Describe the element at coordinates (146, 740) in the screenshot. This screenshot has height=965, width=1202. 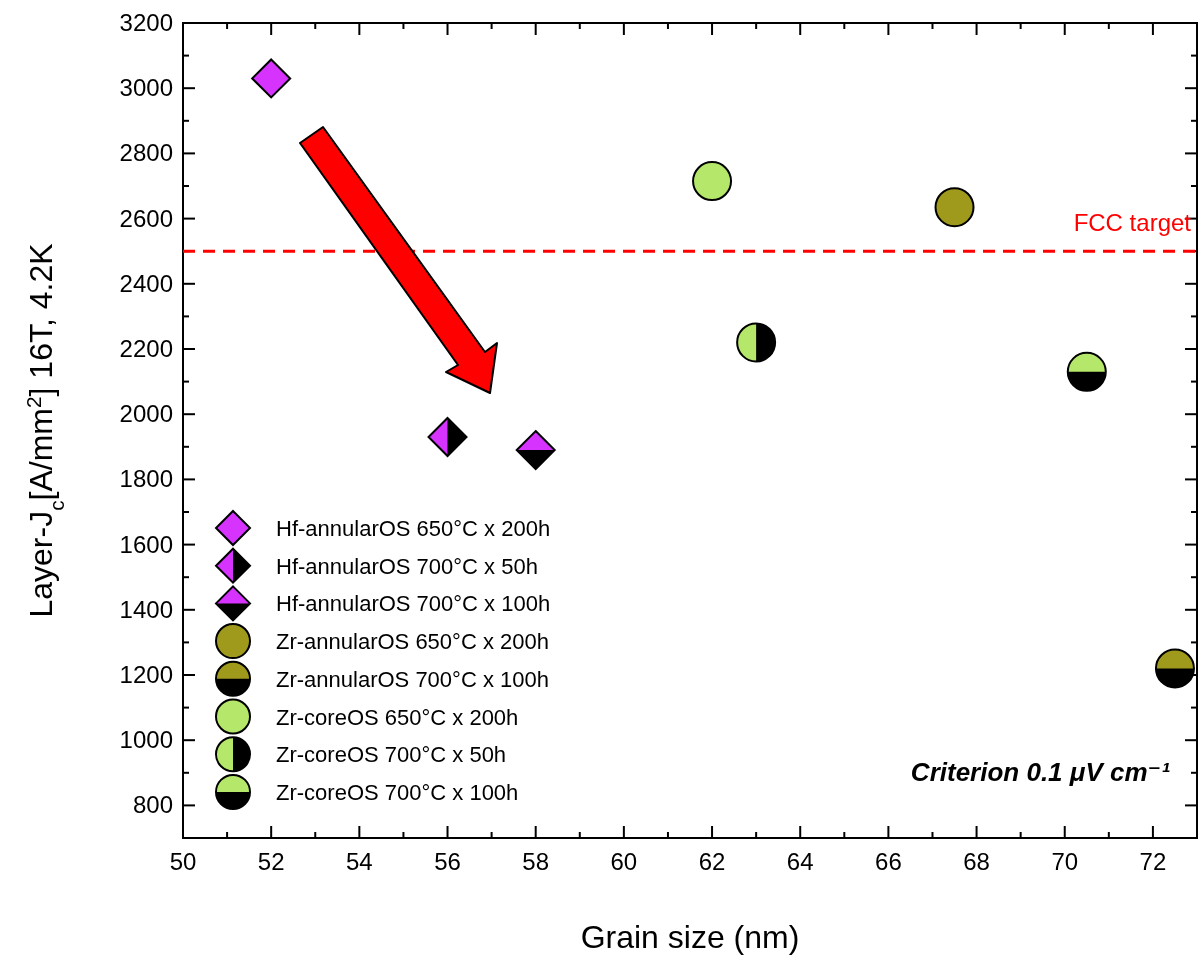
I see `y-tick-label: 1000` at that location.